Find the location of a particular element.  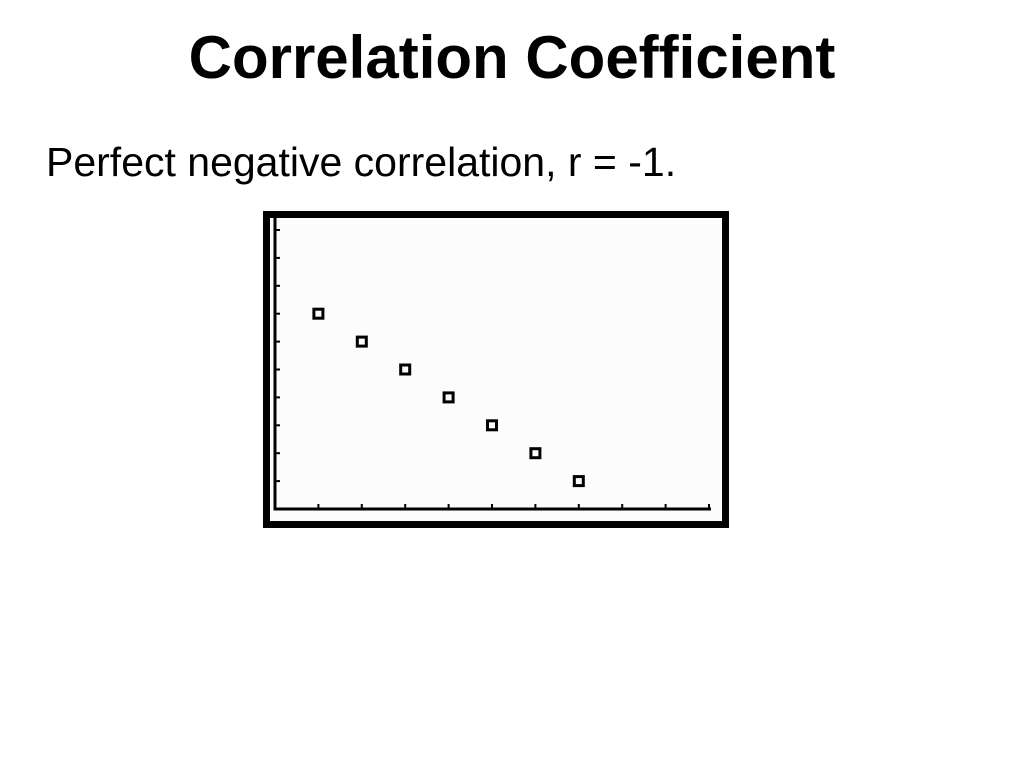

slide-text: Perfect negative correlation, r = -1. is located at coordinates (361, 162).